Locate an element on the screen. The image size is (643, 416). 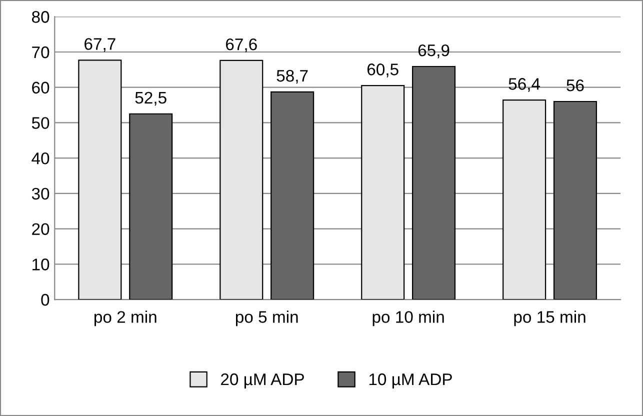
y-tick-label: 80 is located at coordinates (41, 17).